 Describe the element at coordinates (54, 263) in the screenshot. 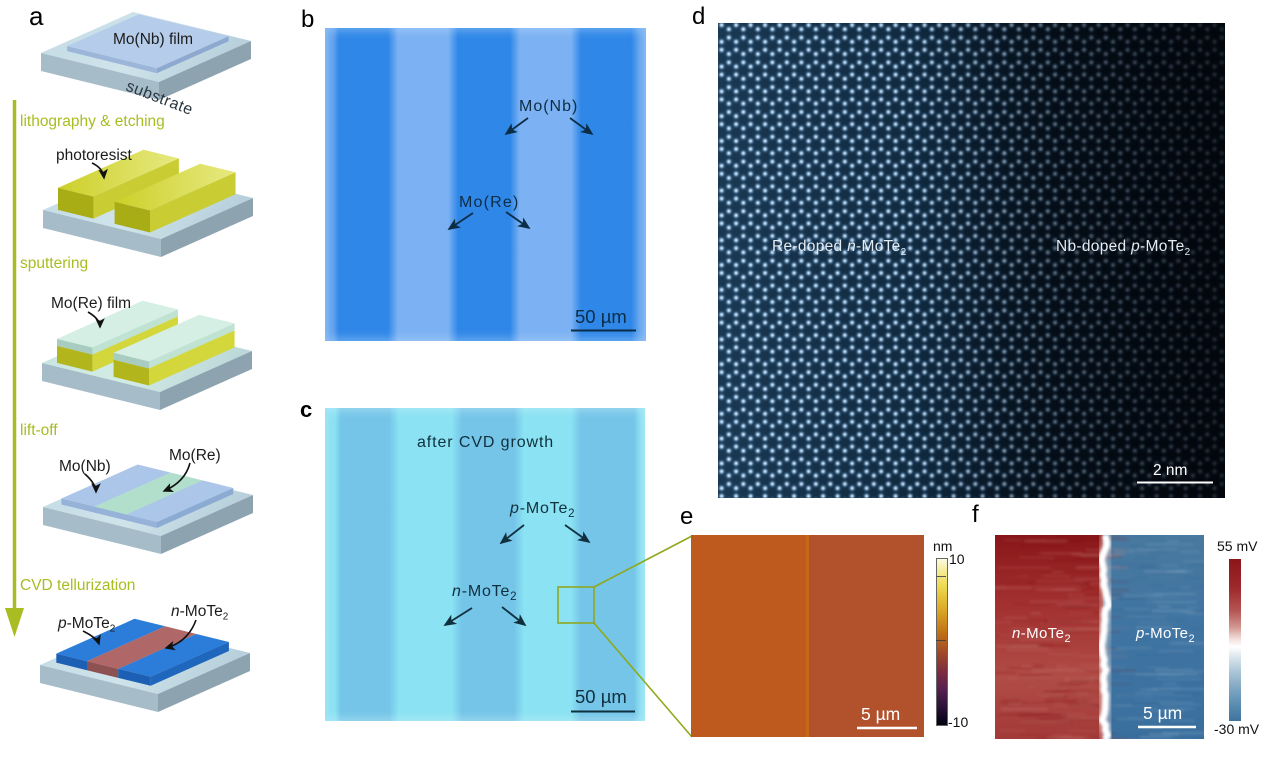

I see `svg-text: sputtering` at that location.